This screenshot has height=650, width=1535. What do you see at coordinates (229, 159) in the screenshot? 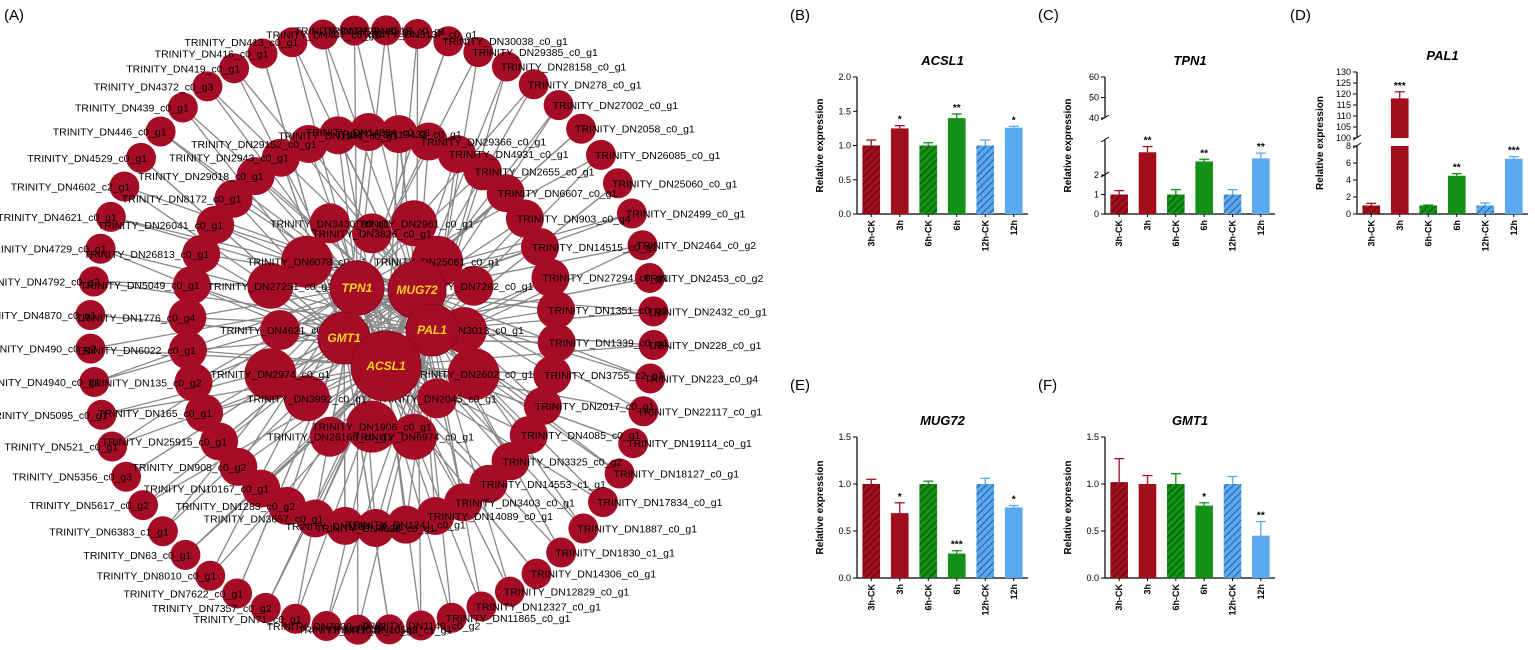
I see `inner-node-label: TRINITY_DN2943_c0_g1` at bounding box center [229, 159].